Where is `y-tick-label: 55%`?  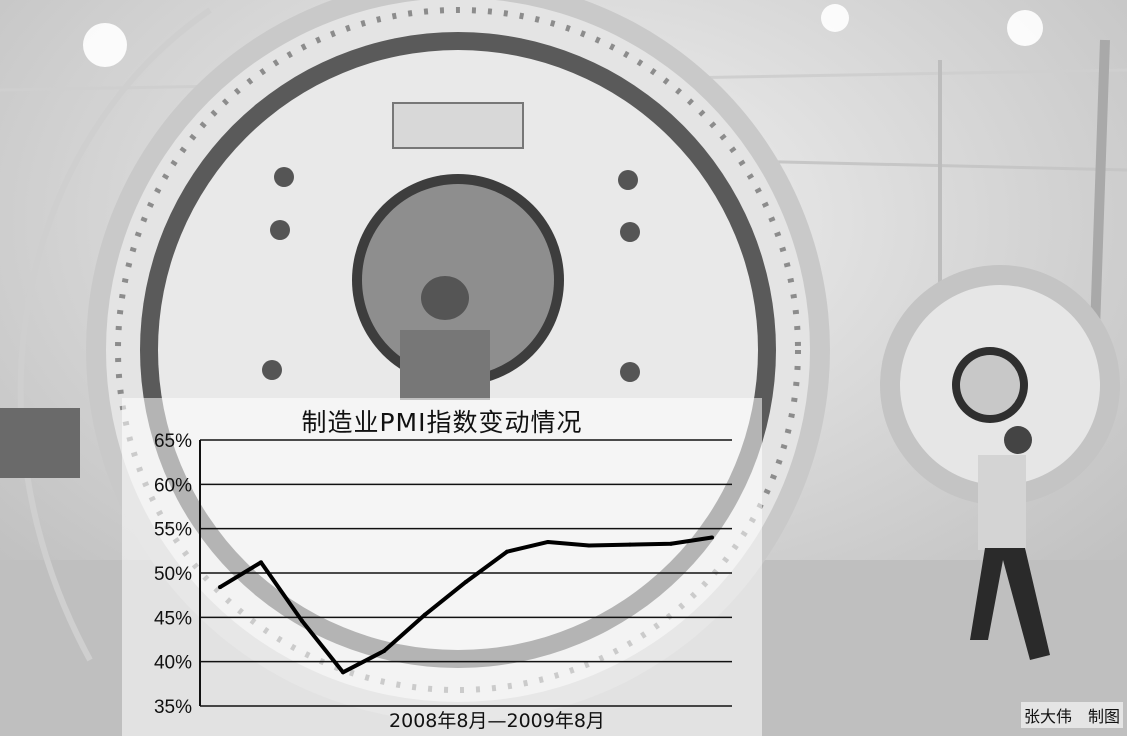
y-tick-label: 55% is located at coordinates (173, 530).